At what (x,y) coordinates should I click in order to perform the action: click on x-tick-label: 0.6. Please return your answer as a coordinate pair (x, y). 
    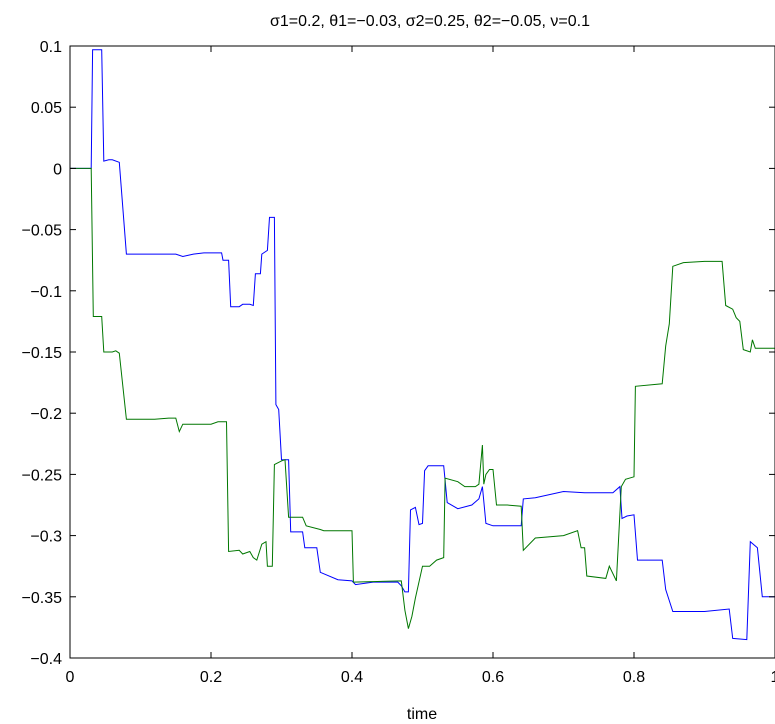
    Looking at the image, I should click on (493, 677).